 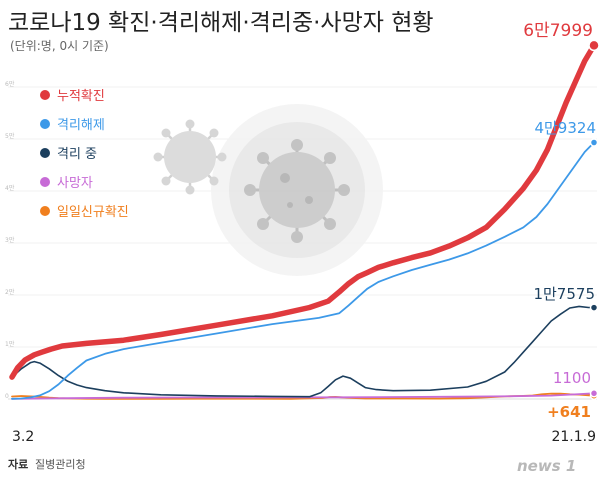 I want to click on legend-item: 격리 중, so click(x=68, y=154).